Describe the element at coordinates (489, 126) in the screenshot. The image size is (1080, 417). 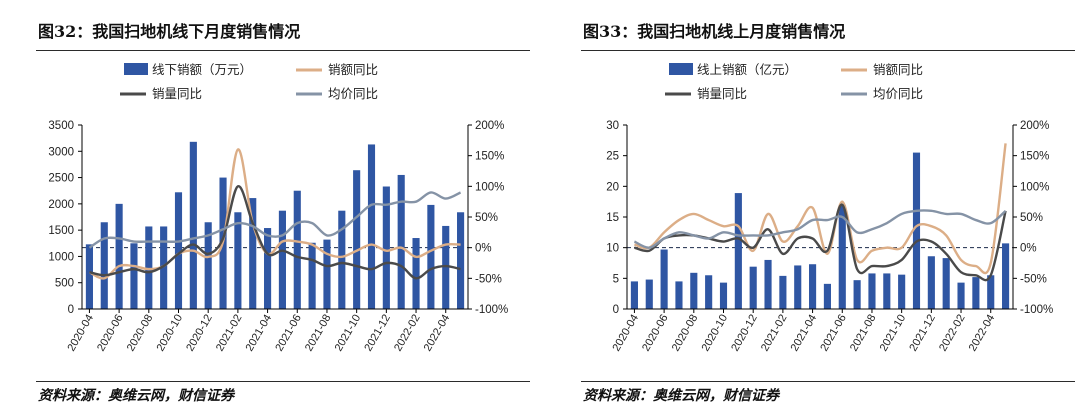
I see `right-tick-label: 200%` at that location.